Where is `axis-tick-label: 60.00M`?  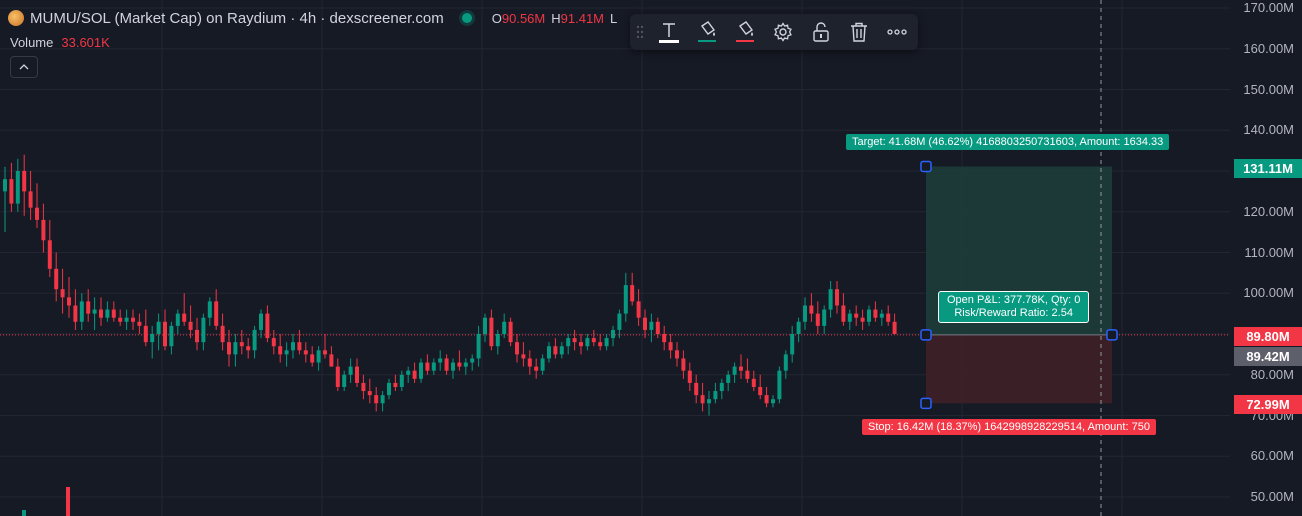 axis-tick-label: 60.00M is located at coordinates (1272, 456).